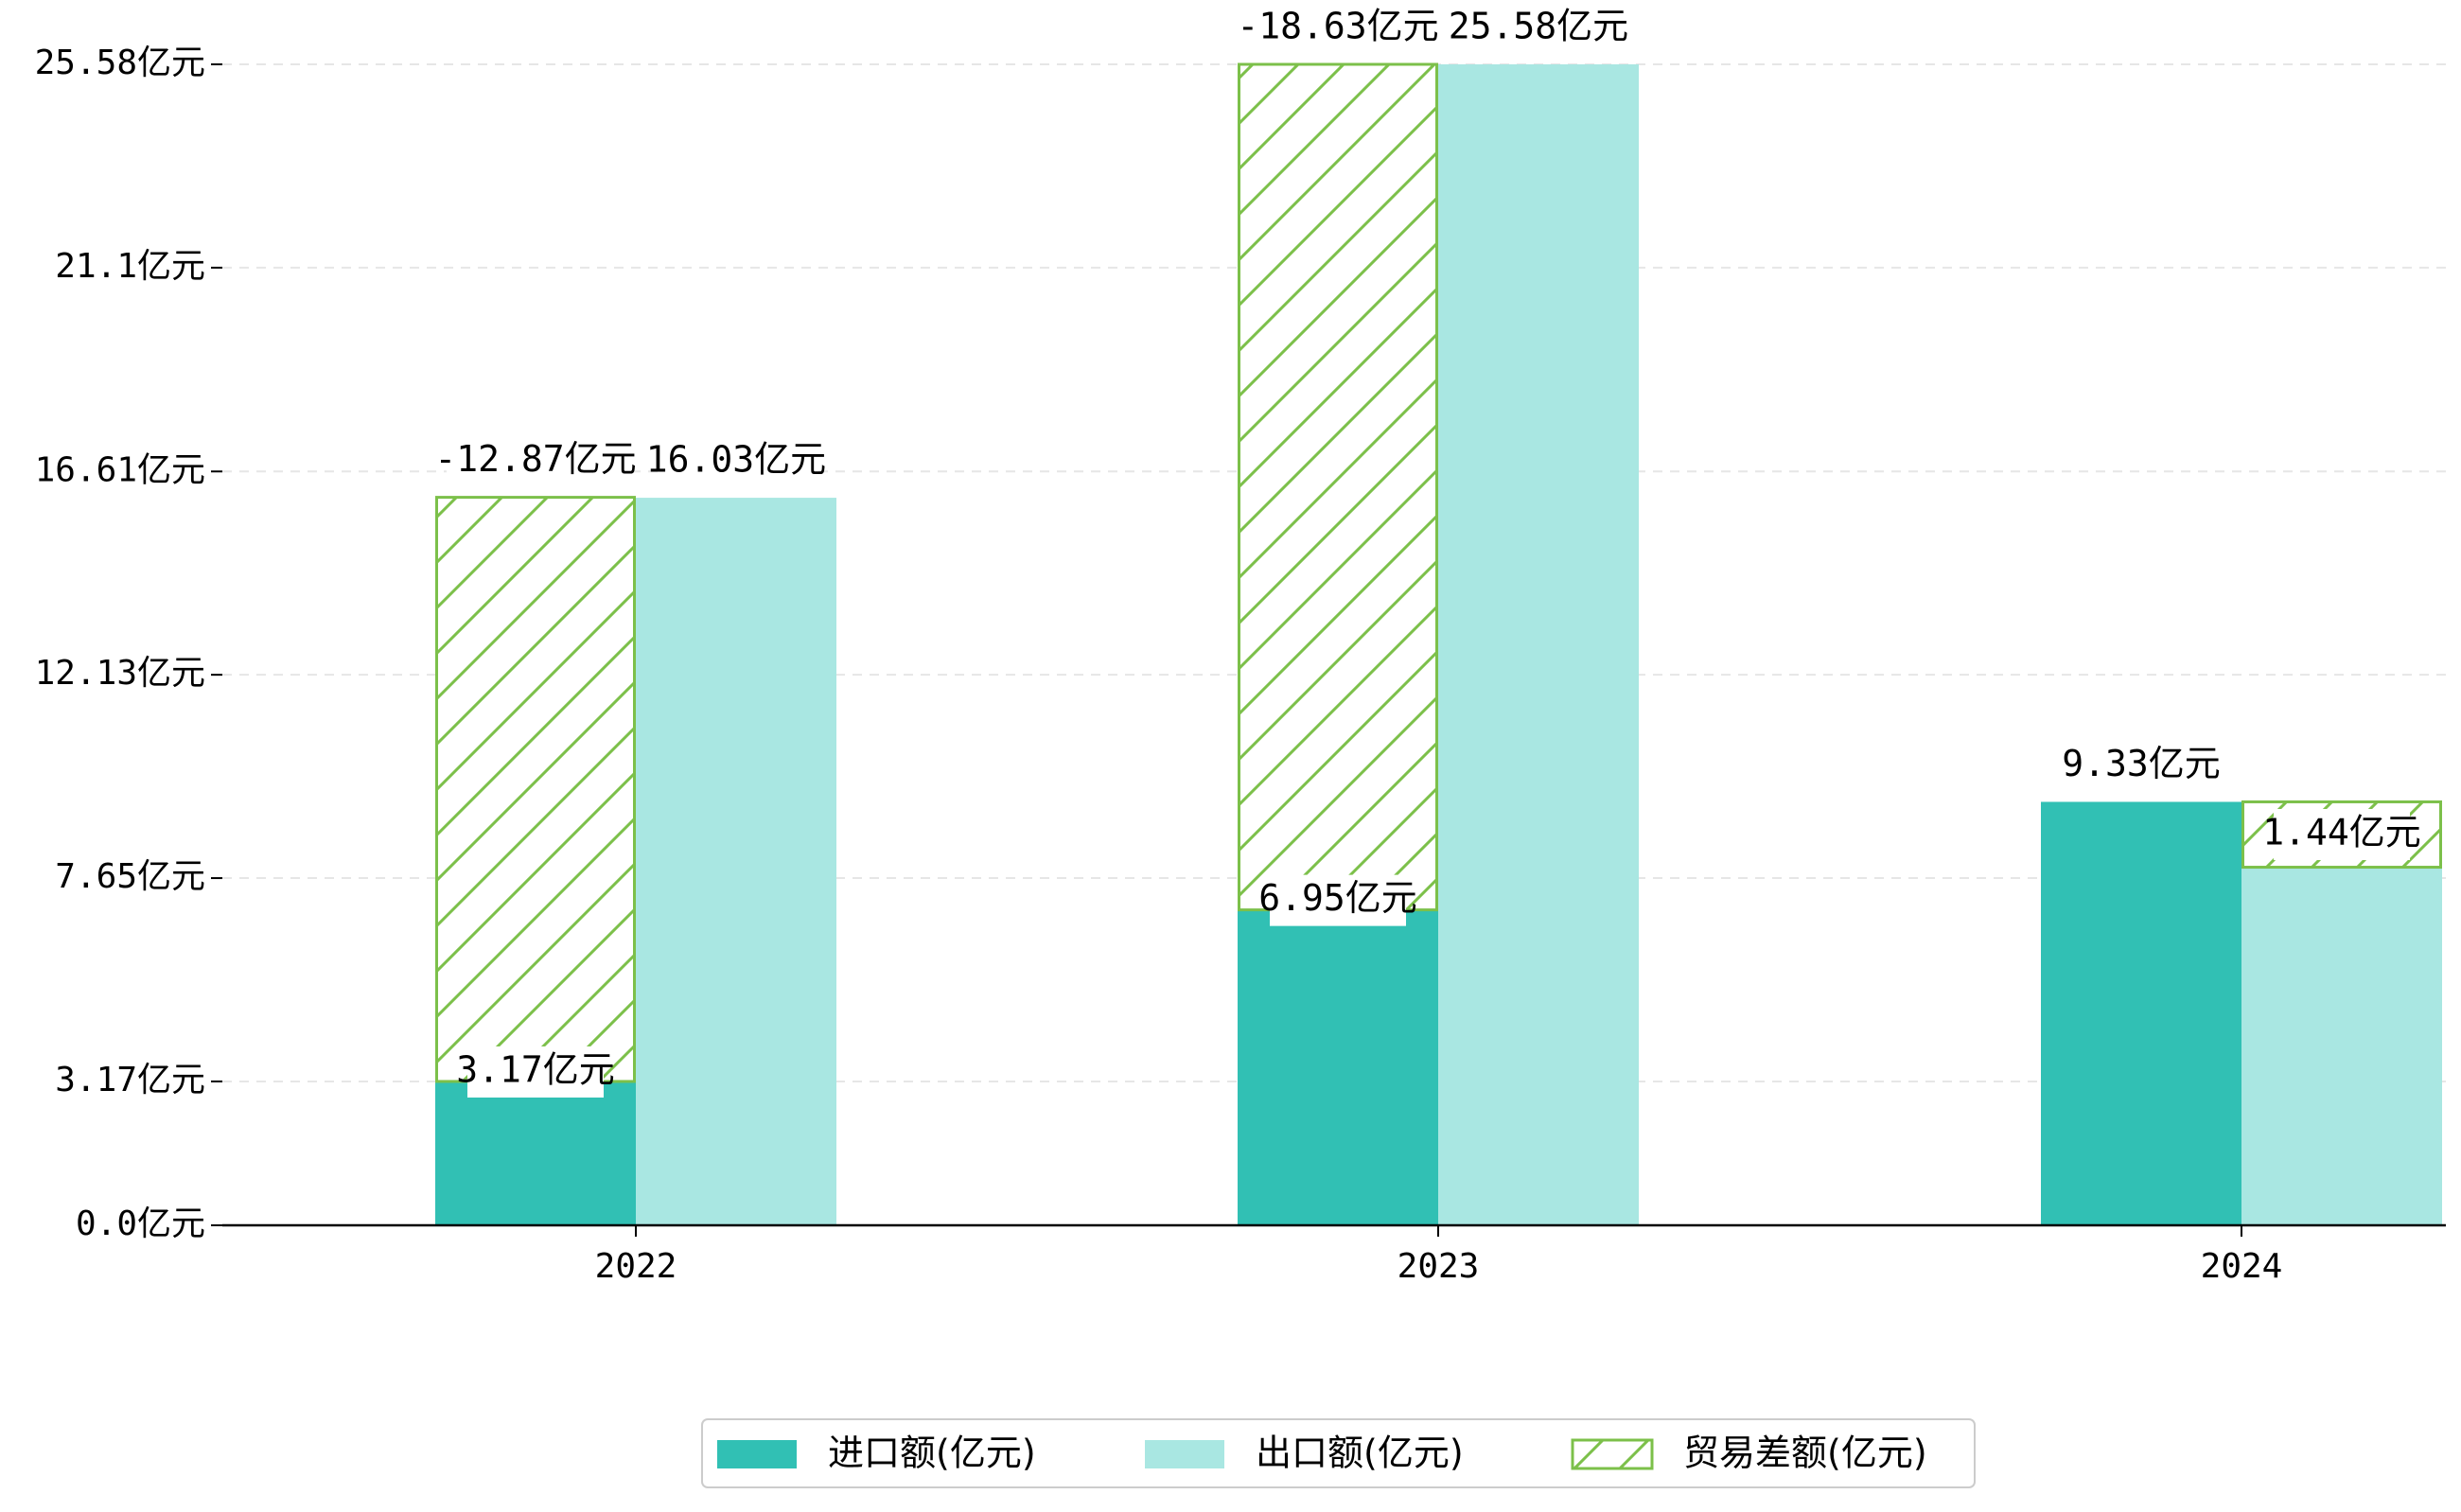 The image size is (2461, 1512). Describe the element at coordinates (130, 266) in the screenshot. I see `y-tick-label: 21.1亿元` at that location.